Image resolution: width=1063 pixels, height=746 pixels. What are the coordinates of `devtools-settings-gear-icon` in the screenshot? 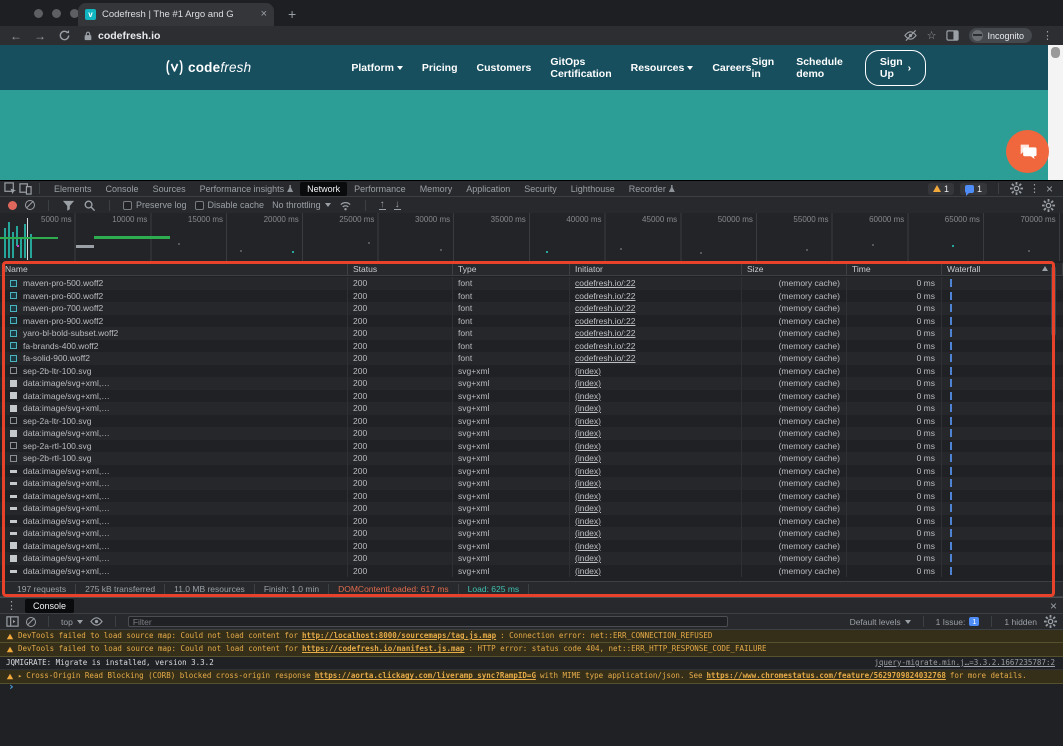 It's located at (1016, 188).